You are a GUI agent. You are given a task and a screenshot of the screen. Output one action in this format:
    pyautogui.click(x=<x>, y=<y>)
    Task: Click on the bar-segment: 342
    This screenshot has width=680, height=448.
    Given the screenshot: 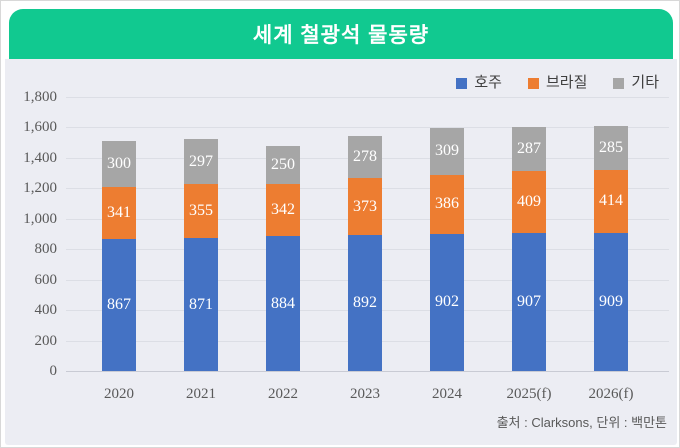 What is the action you would take?
    pyautogui.click(x=283, y=210)
    